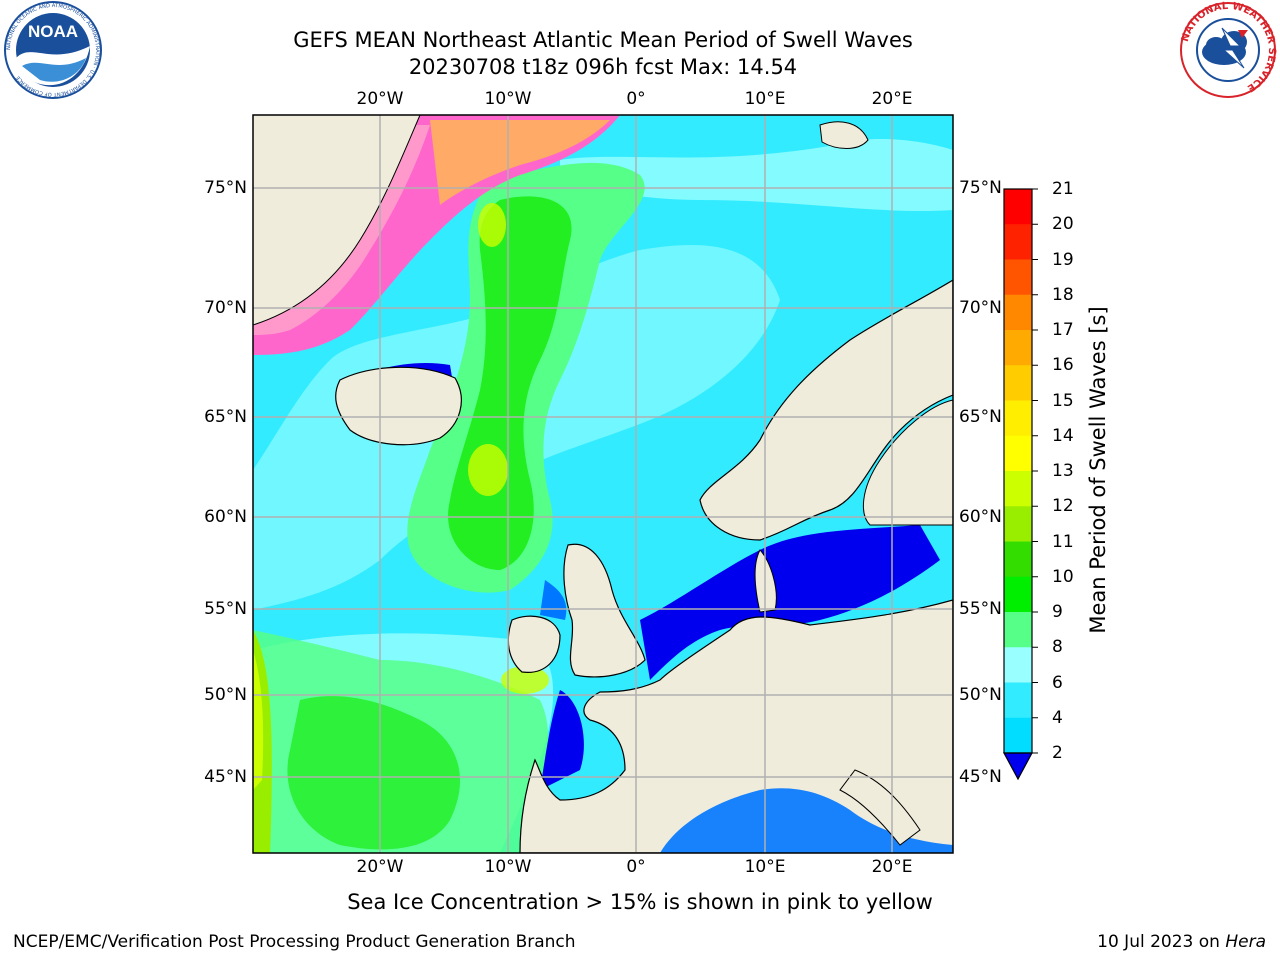 The width and height of the screenshot is (1280, 960). I want to click on colorbar-tick-label: 6, so click(1057, 682).